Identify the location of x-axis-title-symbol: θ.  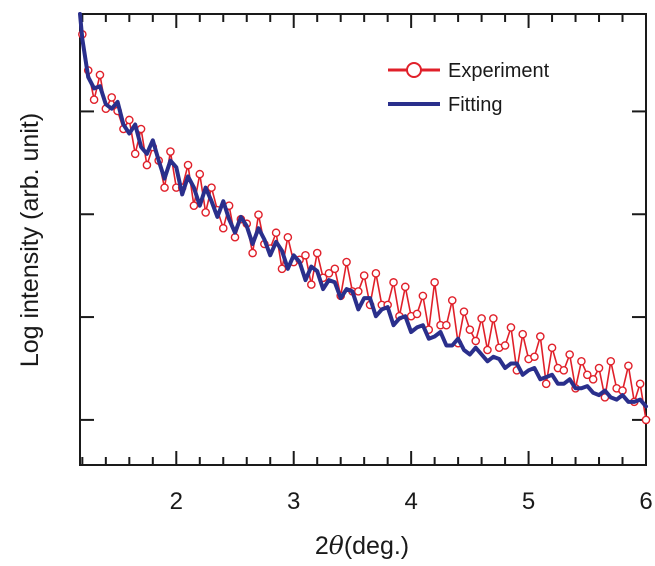
(336, 545).